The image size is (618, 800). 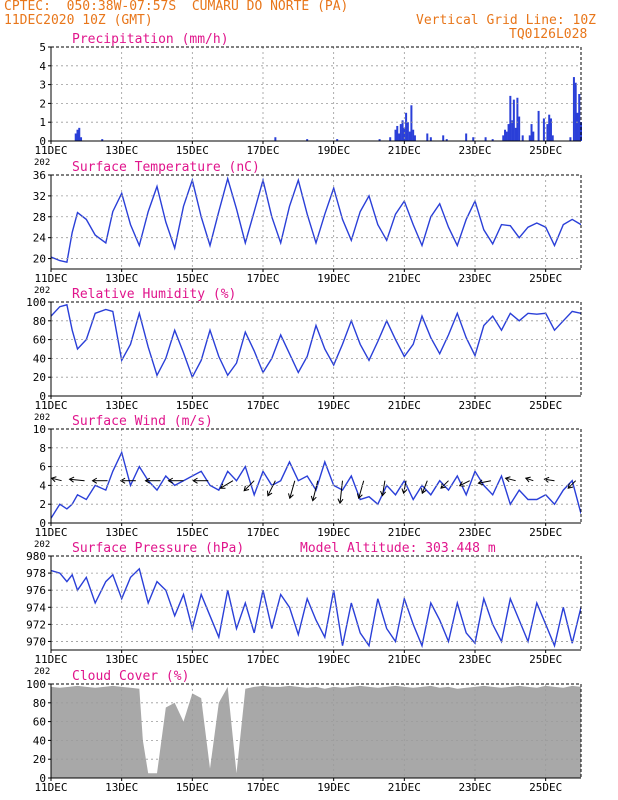 I want to click on y-tick-label: 36, so click(x=39, y=175).